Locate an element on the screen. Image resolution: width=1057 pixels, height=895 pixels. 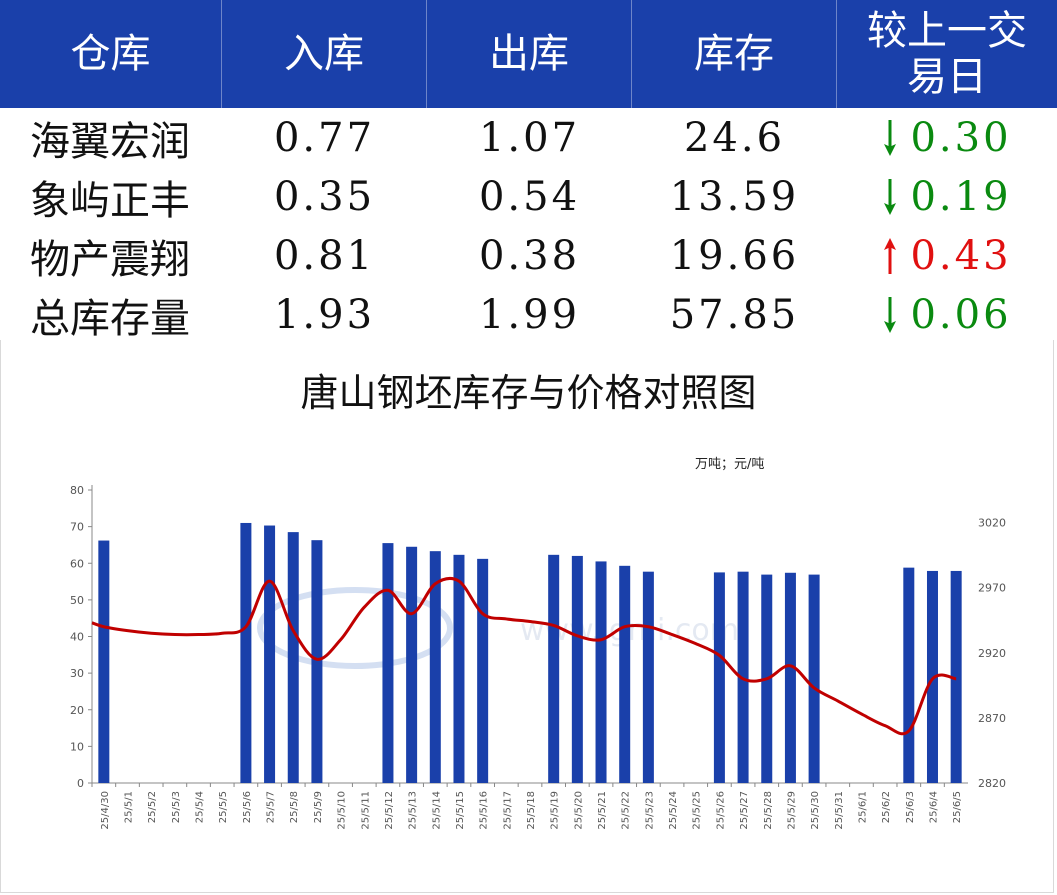
inbound-value: 0.81 is located at coordinates (324, 255).